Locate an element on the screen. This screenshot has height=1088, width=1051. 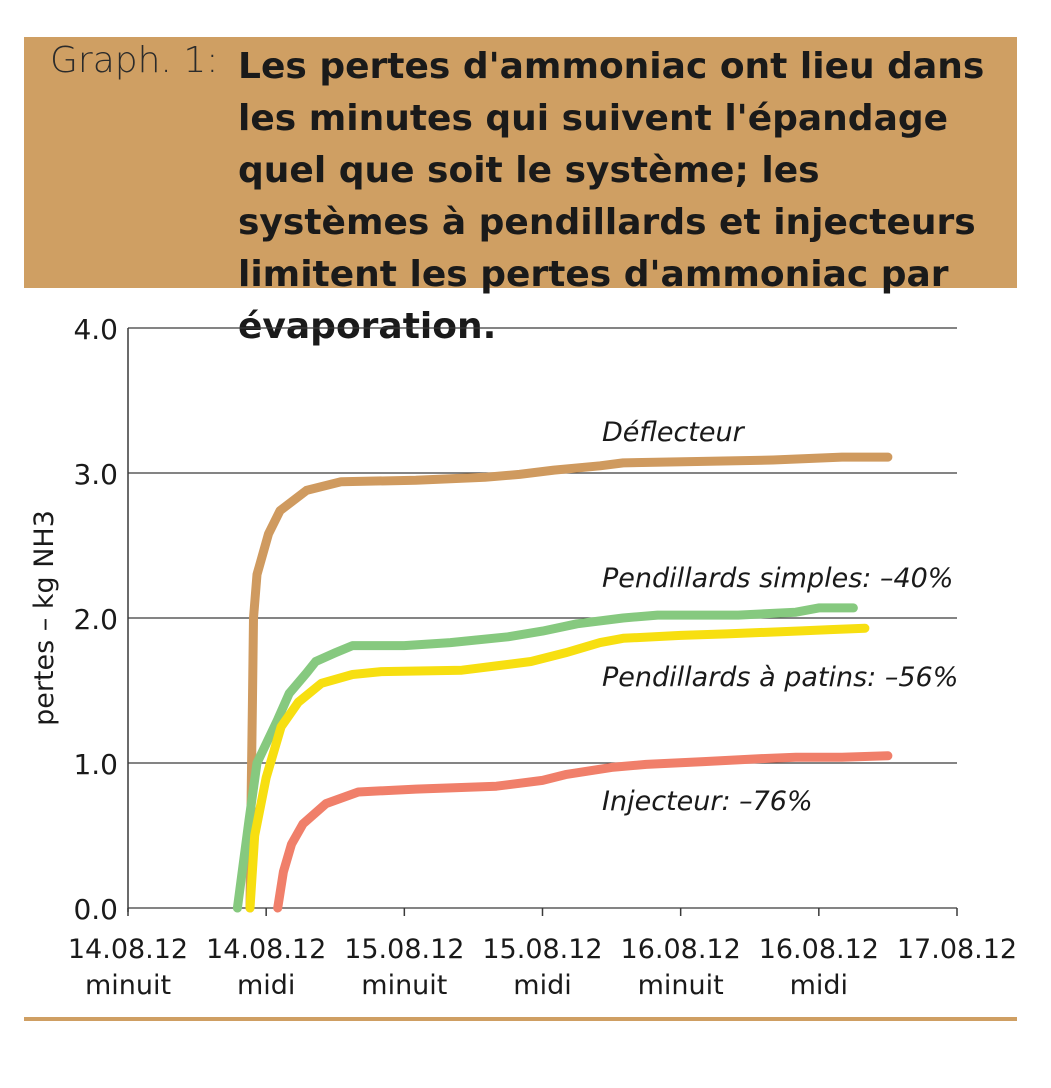
label-pendillards-simples: Pendillards simples: –40% is located at coordinates (777, 578).